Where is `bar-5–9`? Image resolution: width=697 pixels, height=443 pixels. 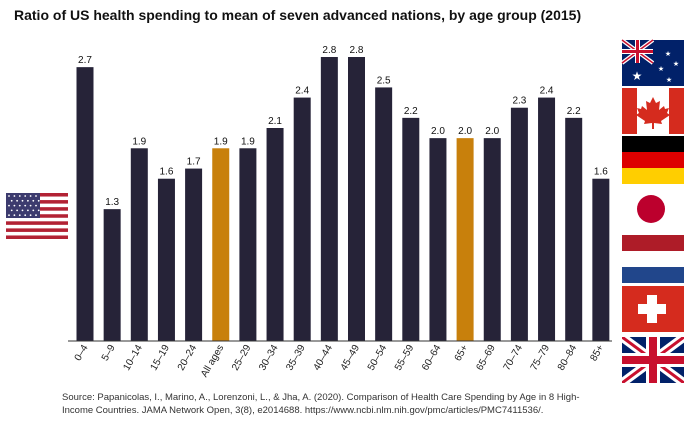
bar-5–9 is located at coordinates (112, 275).